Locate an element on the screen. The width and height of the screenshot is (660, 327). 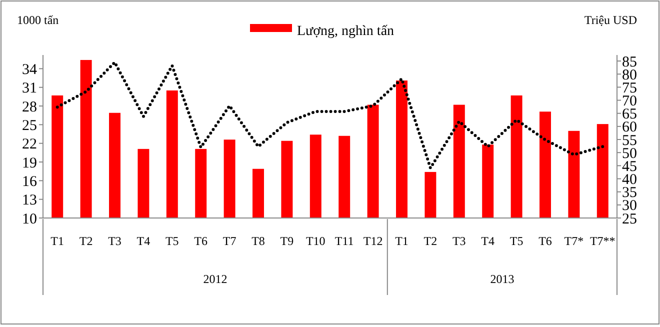
x-tick-label: T7 is located at coordinates (229, 241).